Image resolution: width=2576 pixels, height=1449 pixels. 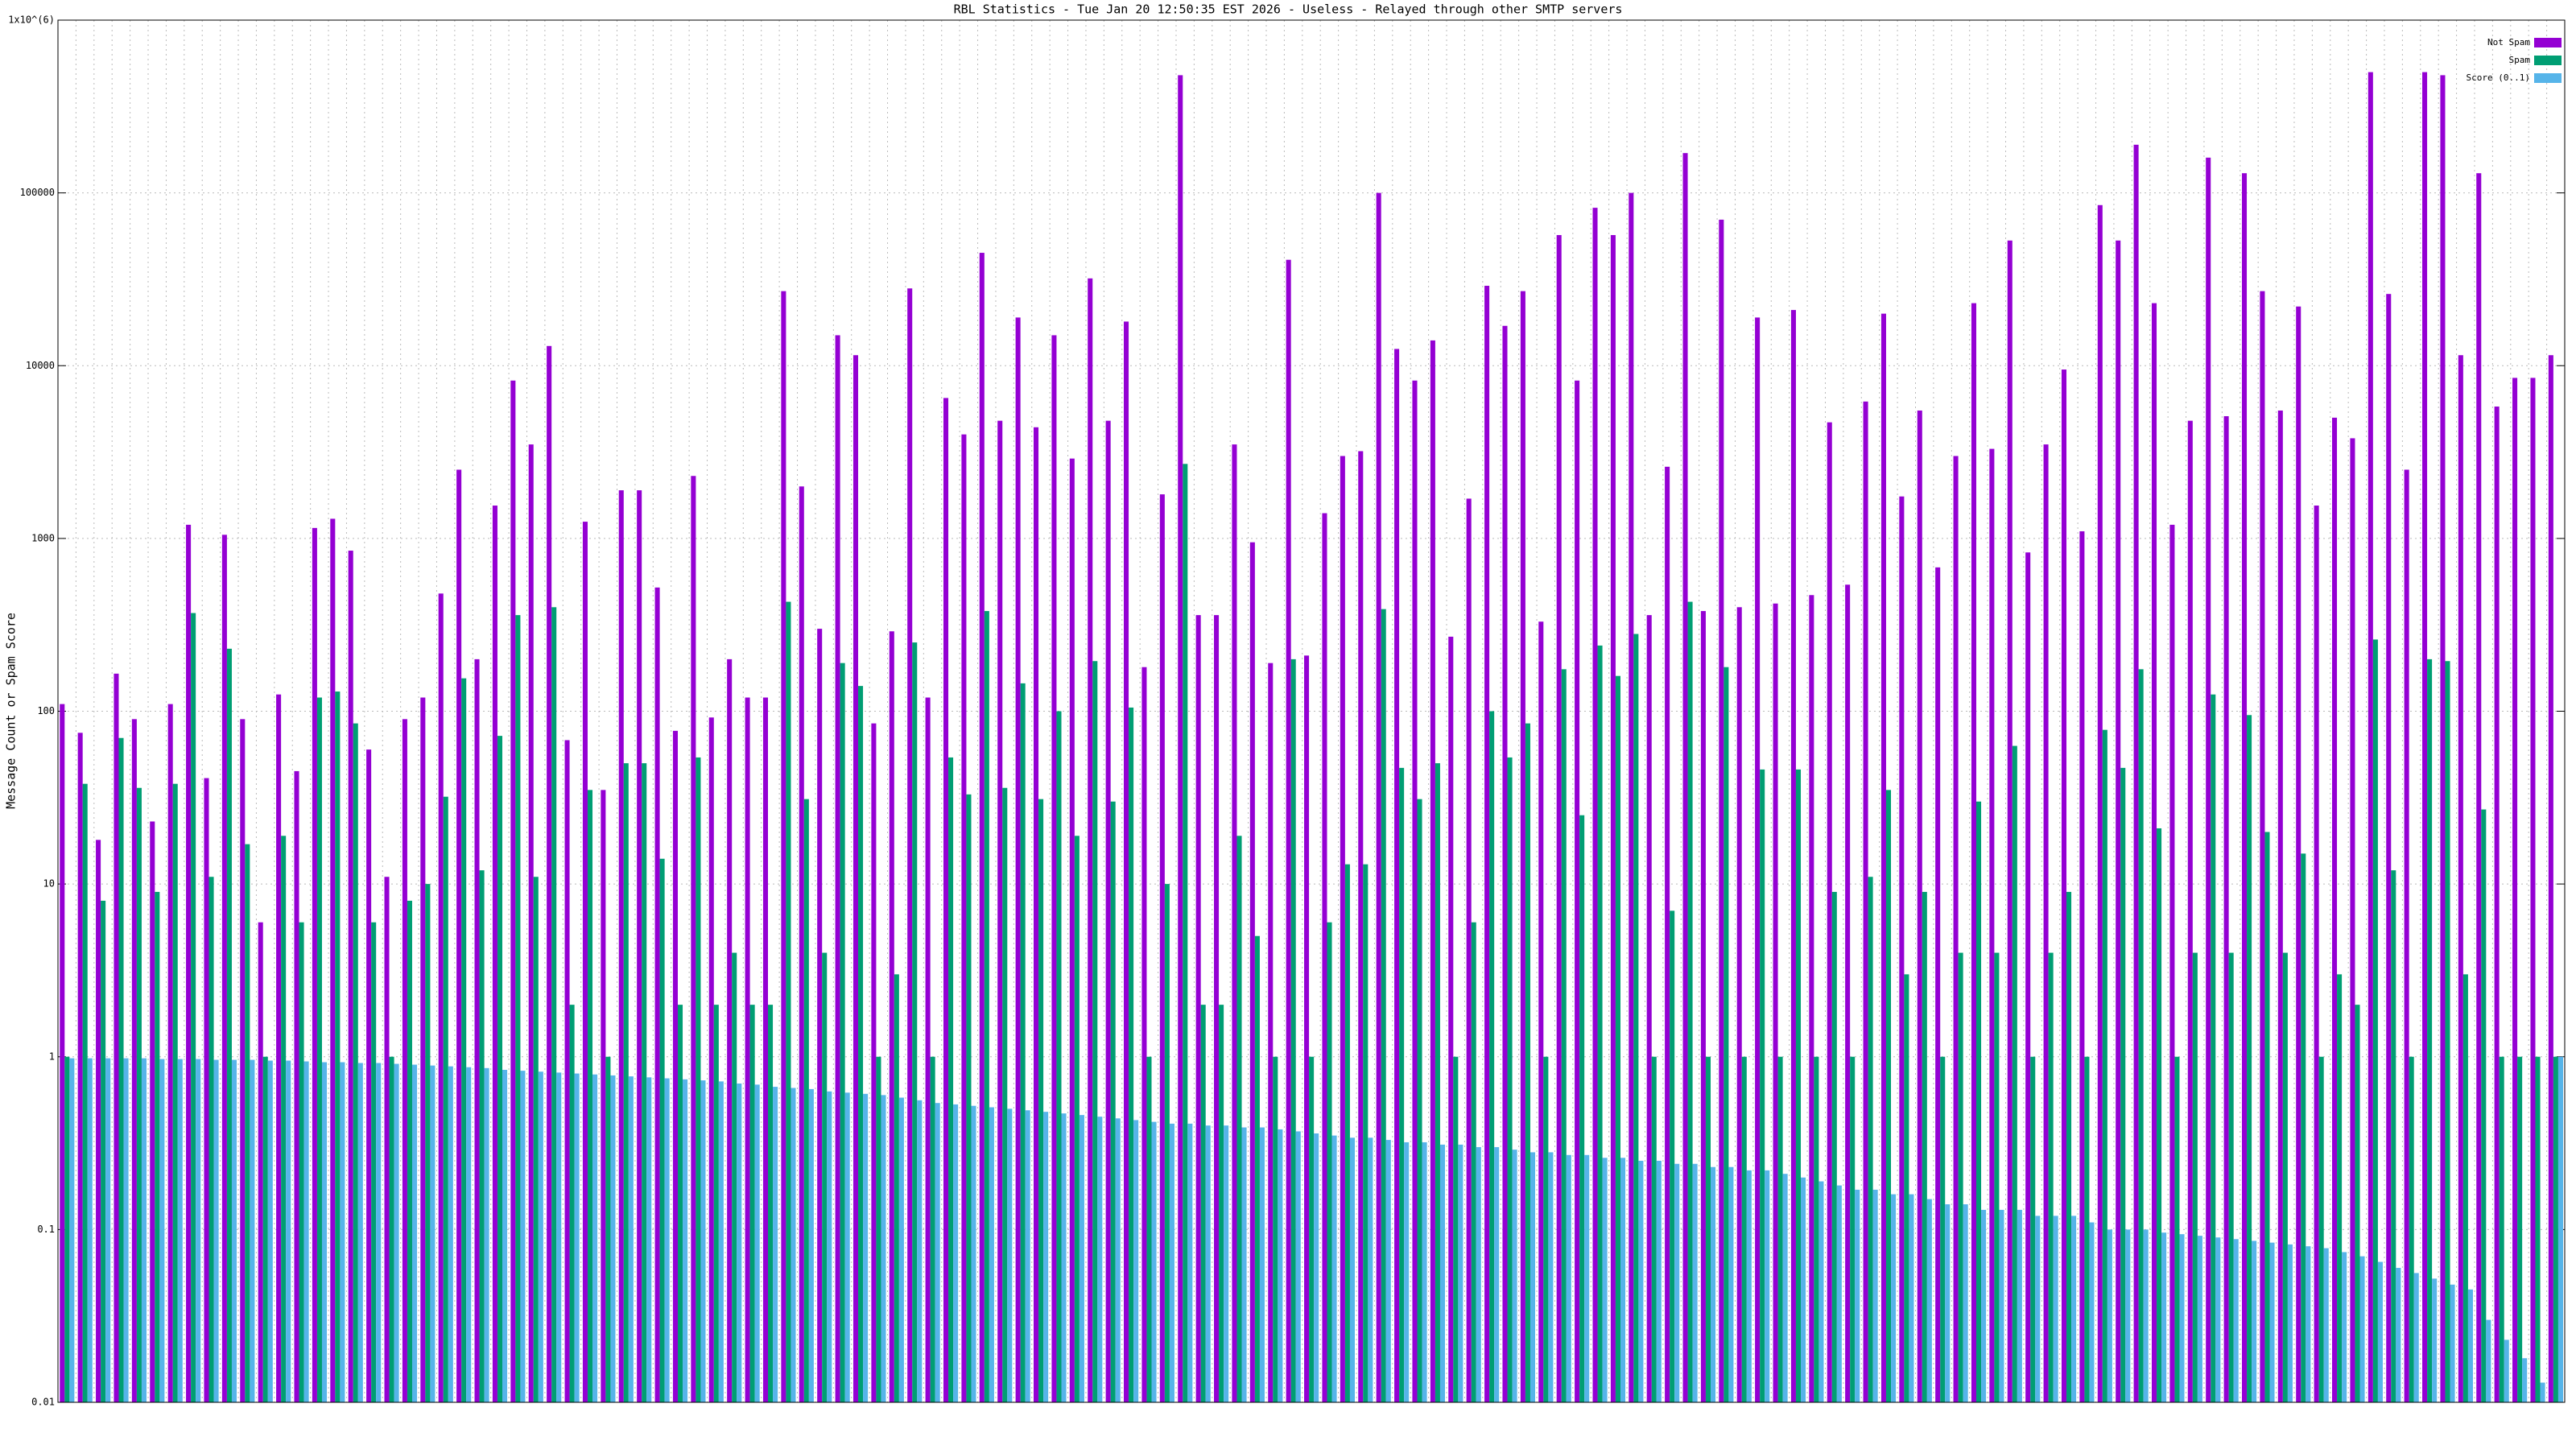 What do you see at coordinates (31, 20) in the screenshot?
I see `y-tick-label: 1x10^(6)` at bounding box center [31, 20].